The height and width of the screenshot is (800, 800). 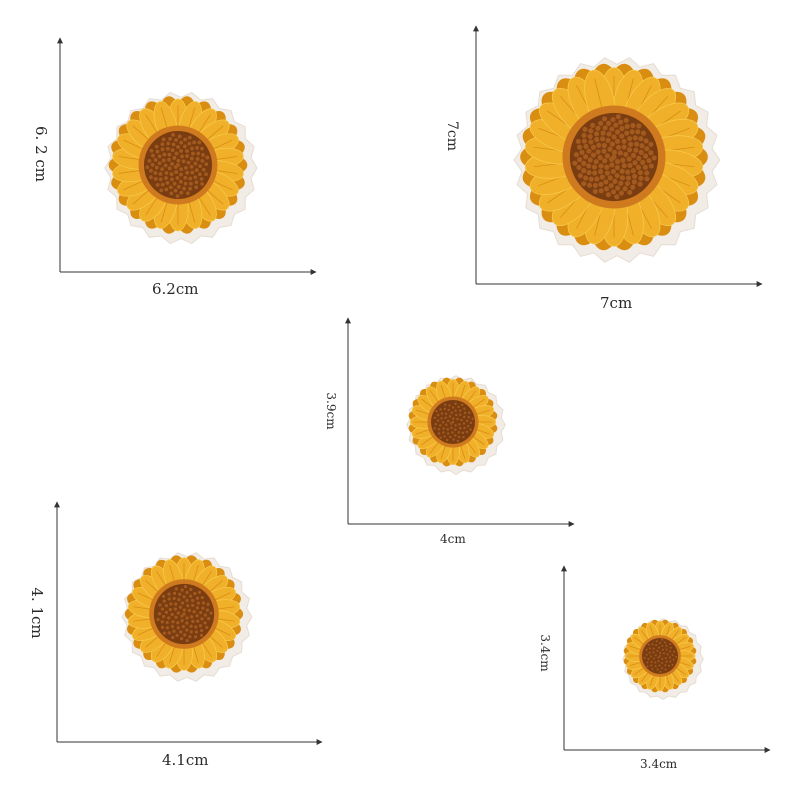 I want to click on height-label-a: 6. 2 cm, so click(x=41, y=153).